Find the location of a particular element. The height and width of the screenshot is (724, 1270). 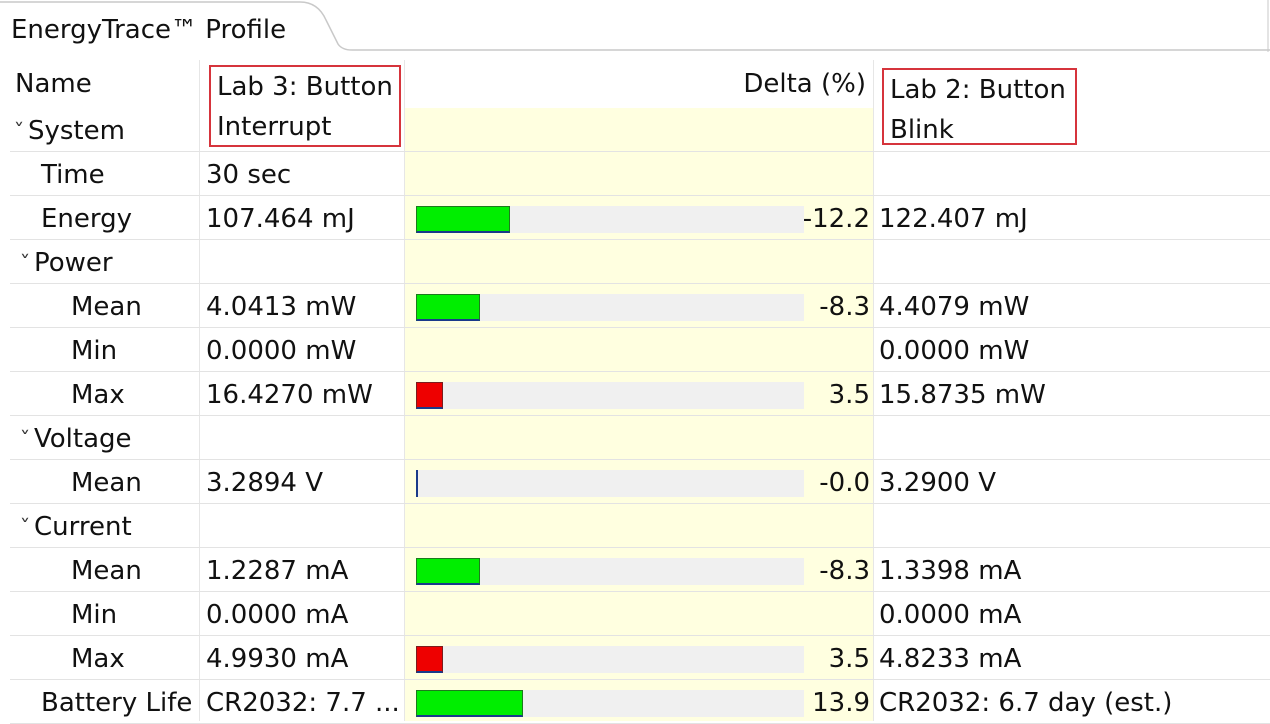

table-row: Max 4.9930 mA 3.5 4.8233 mA is located at coordinates (640, 658).